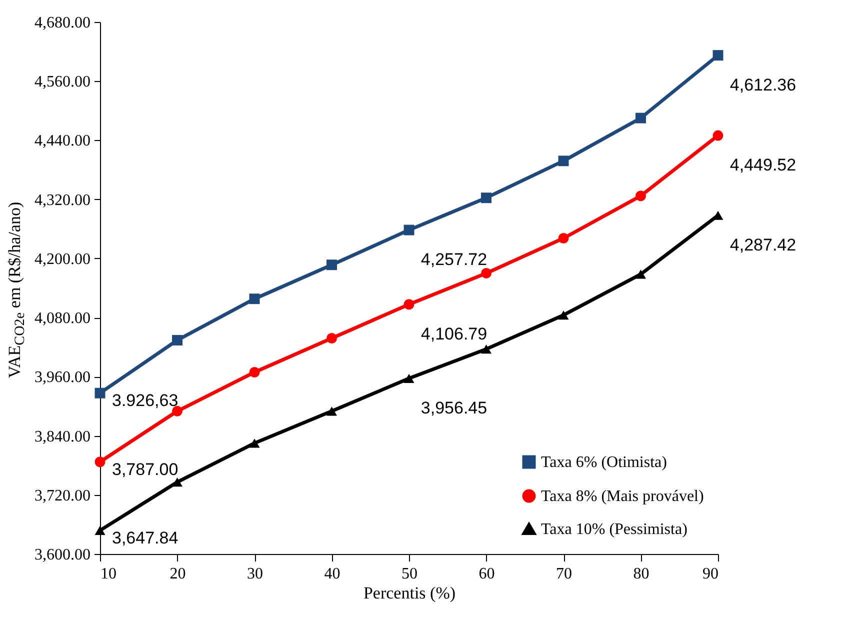 This screenshot has height=617, width=841. Describe the element at coordinates (62, 200) in the screenshot. I see `y-tick-label: 4,320.00` at that location.